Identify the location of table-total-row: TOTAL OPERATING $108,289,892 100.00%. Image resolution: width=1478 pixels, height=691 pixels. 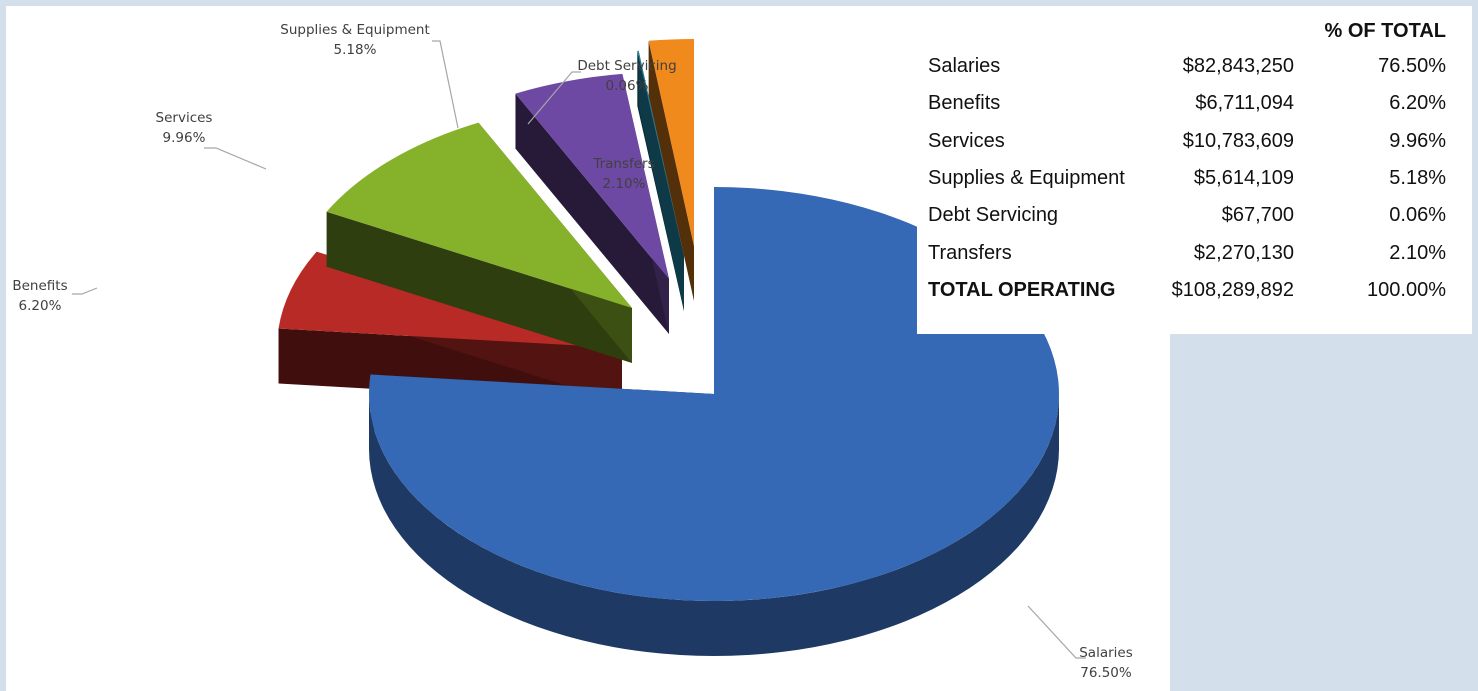
(1187, 290).